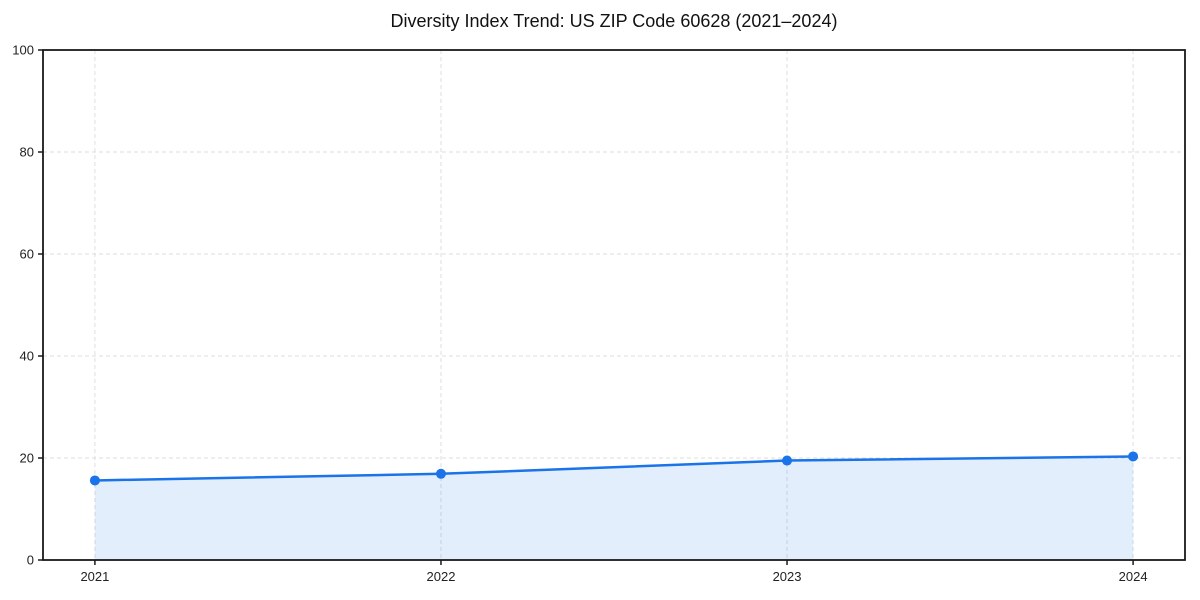 Image resolution: width=1200 pixels, height=600 pixels. Describe the element at coordinates (30, 560) in the screenshot. I see `y-tick-label: 0` at that location.